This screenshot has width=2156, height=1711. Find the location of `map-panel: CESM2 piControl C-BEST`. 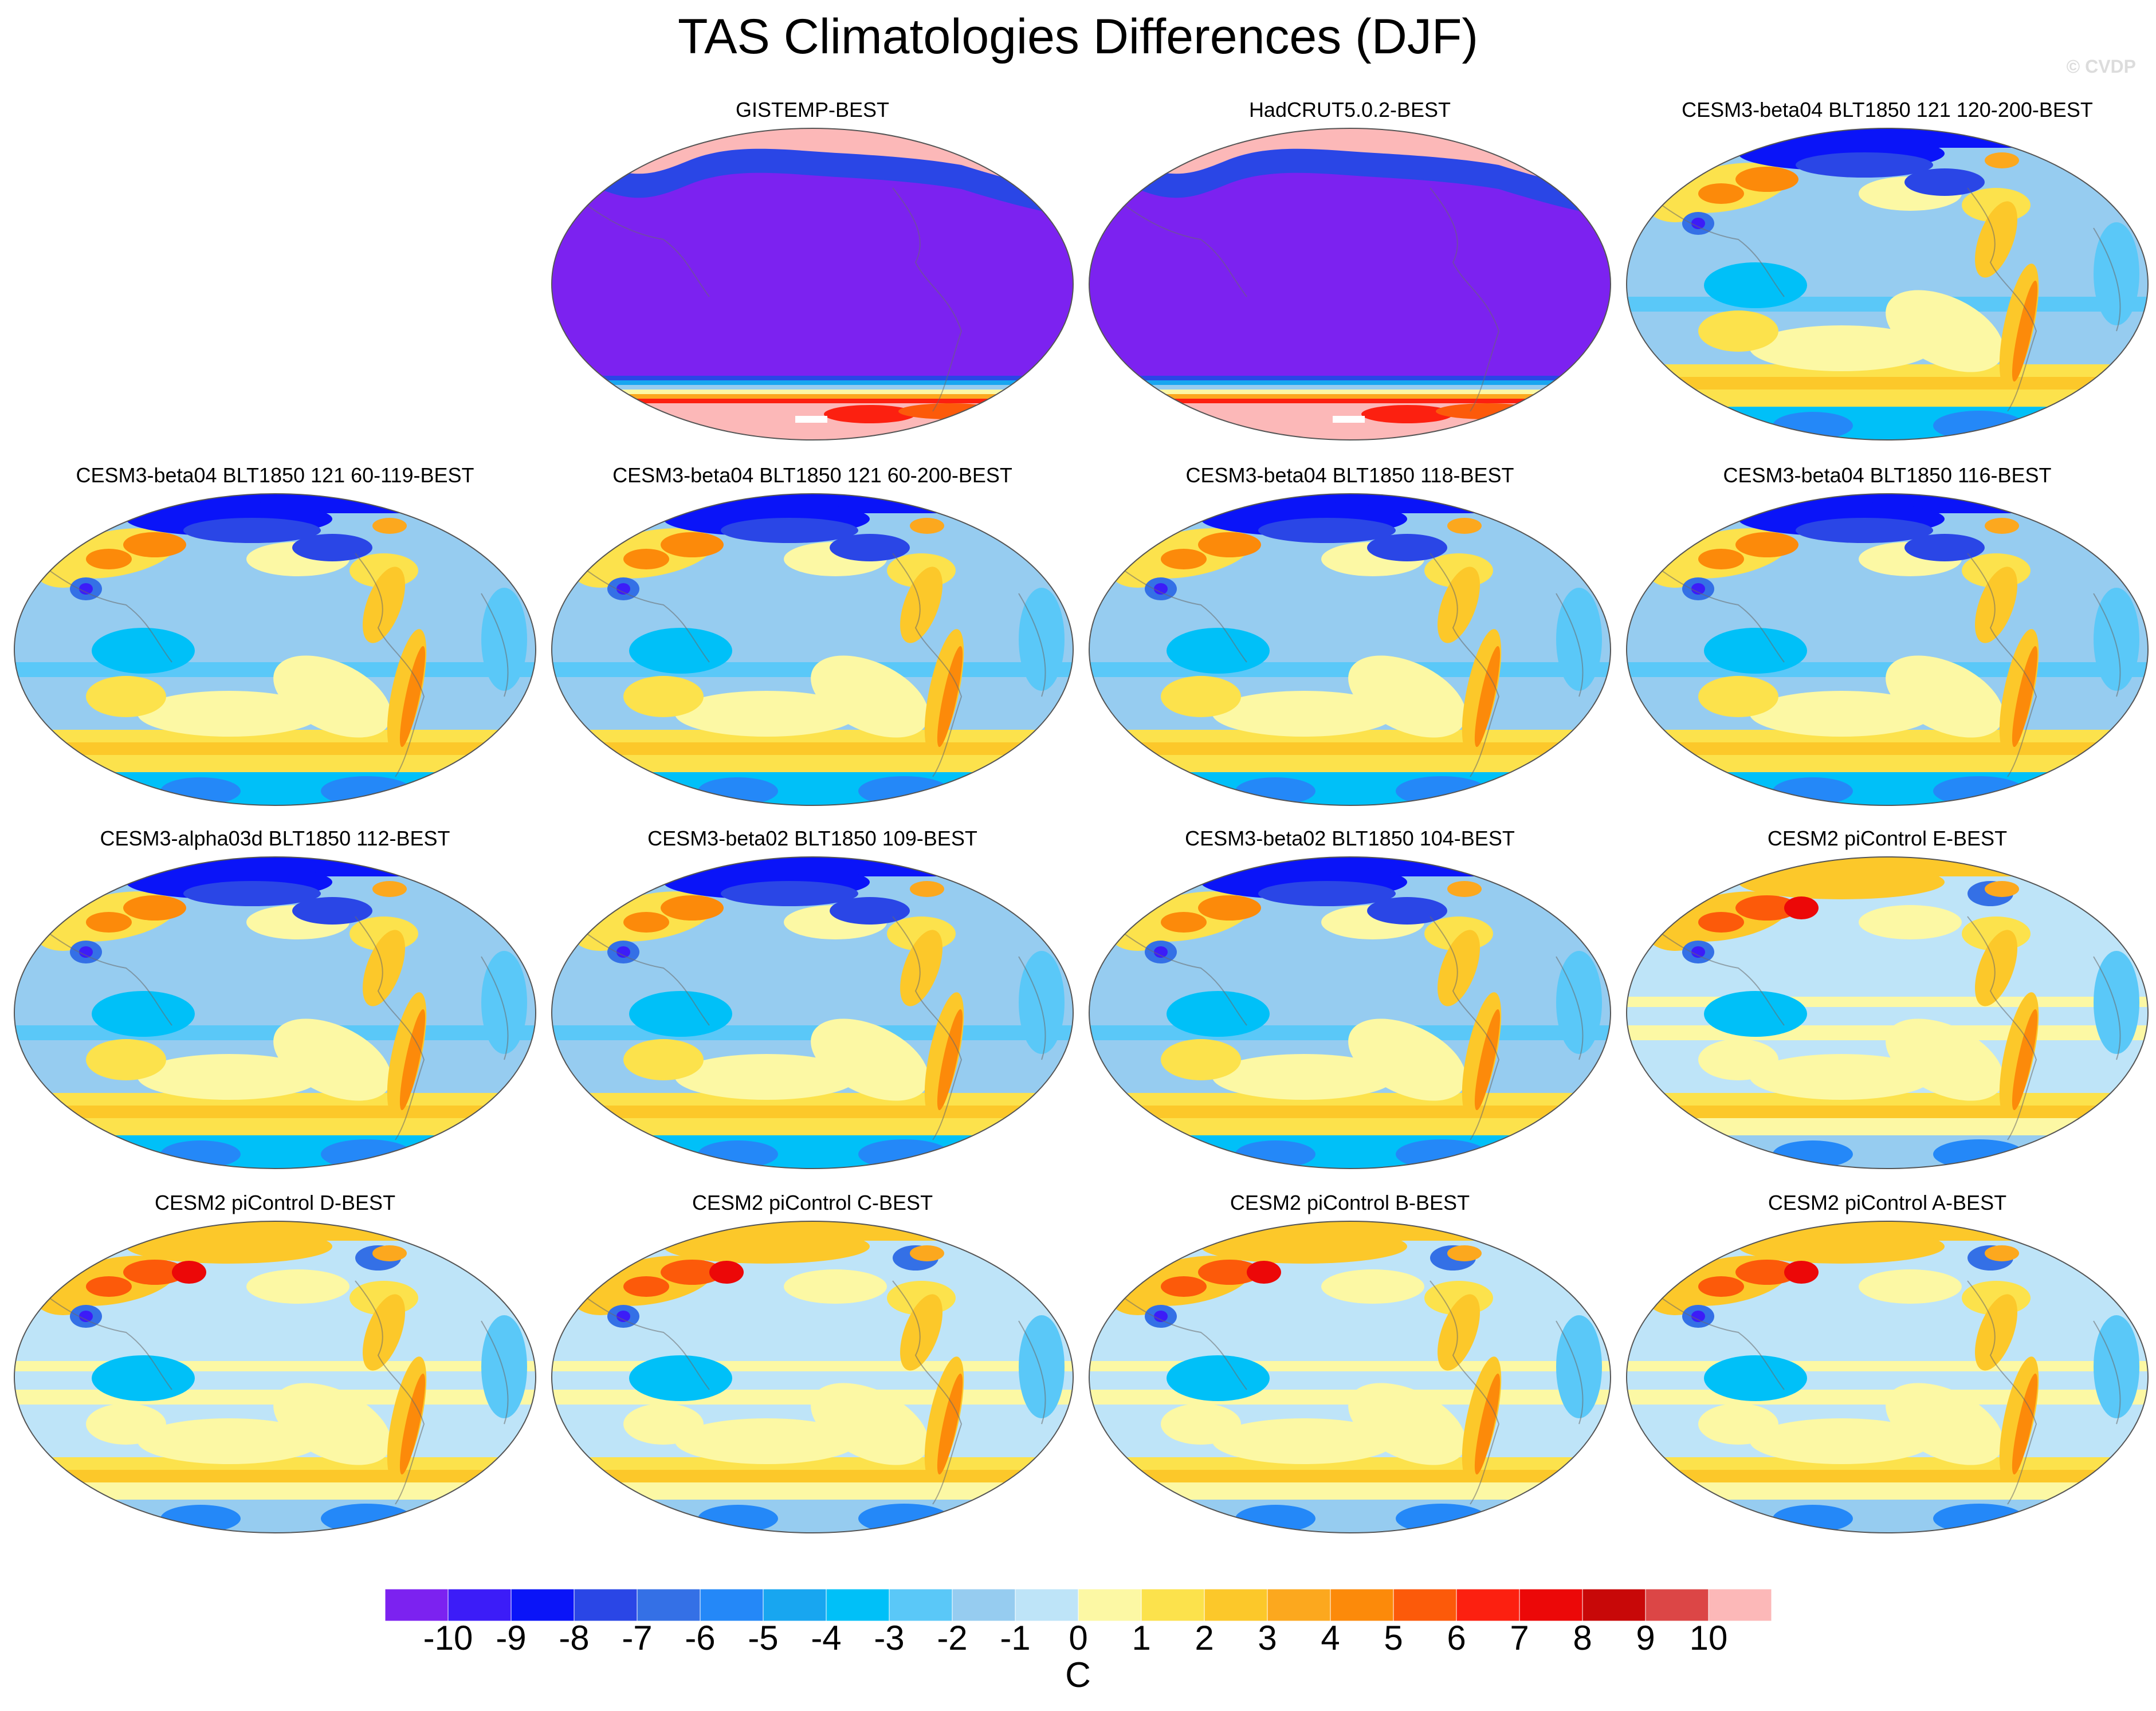

map-panel: CESM2 piControl C-BEST is located at coordinates (812, 1363).